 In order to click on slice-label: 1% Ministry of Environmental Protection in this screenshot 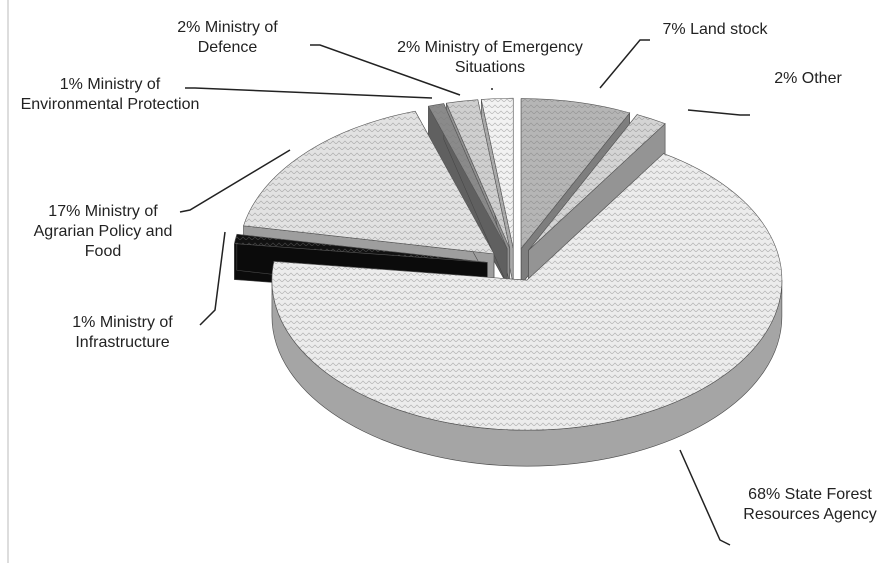, I will do `click(110, 95)`.